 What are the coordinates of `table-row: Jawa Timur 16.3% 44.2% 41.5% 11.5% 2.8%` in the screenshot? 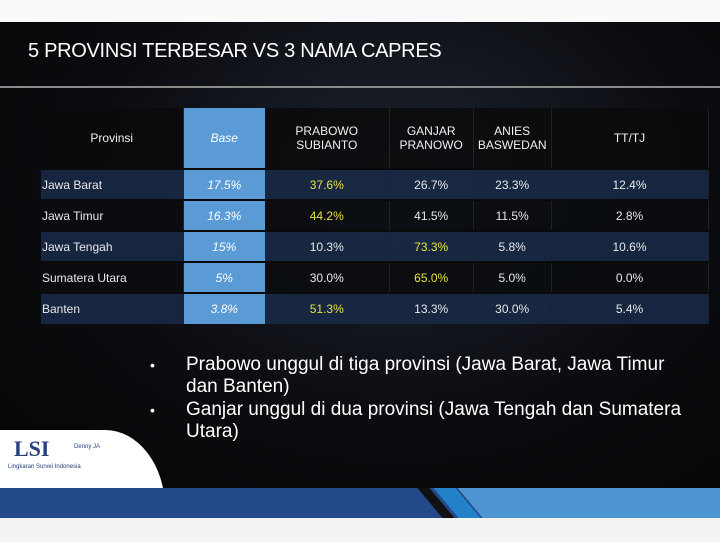 It's located at (375, 215).